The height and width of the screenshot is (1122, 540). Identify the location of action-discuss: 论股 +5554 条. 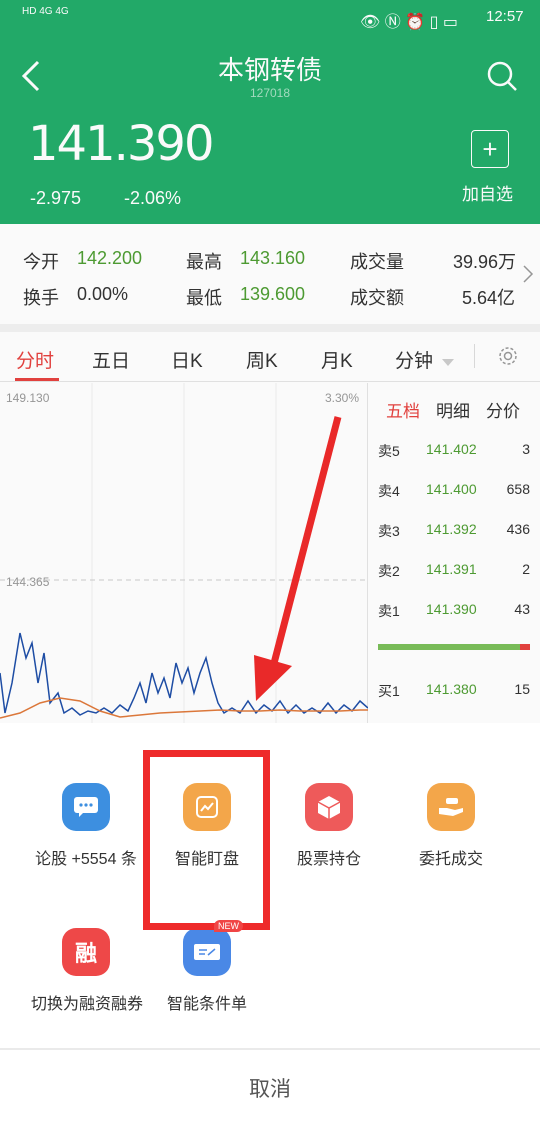
(86, 826).